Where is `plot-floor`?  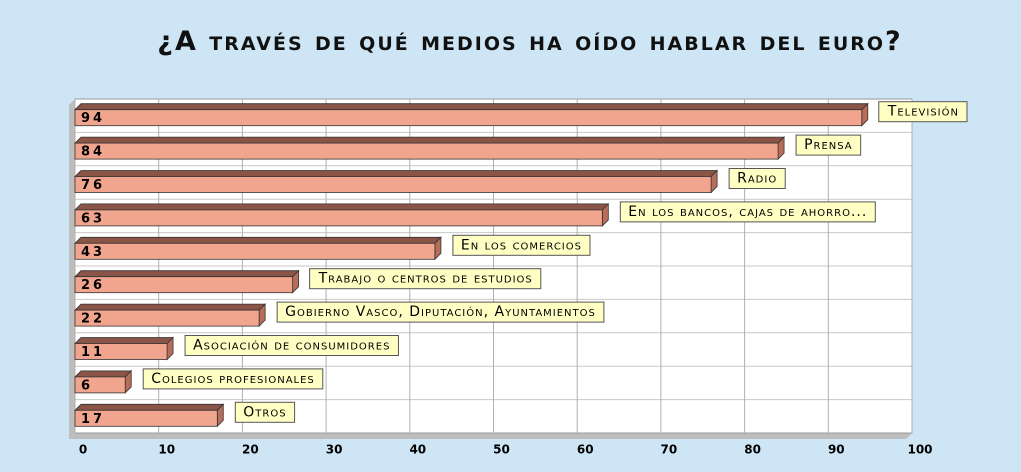
plot-floor is located at coordinates (490, 436).